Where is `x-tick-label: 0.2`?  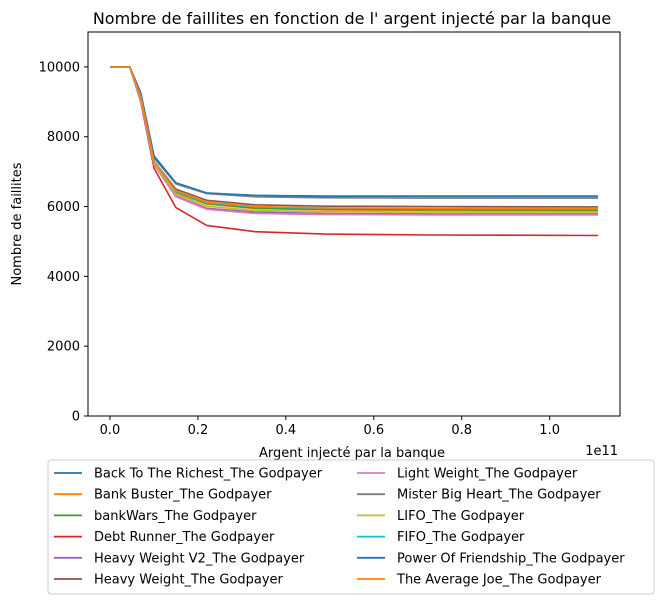
x-tick-label: 0.2 is located at coordinates (198, 430).